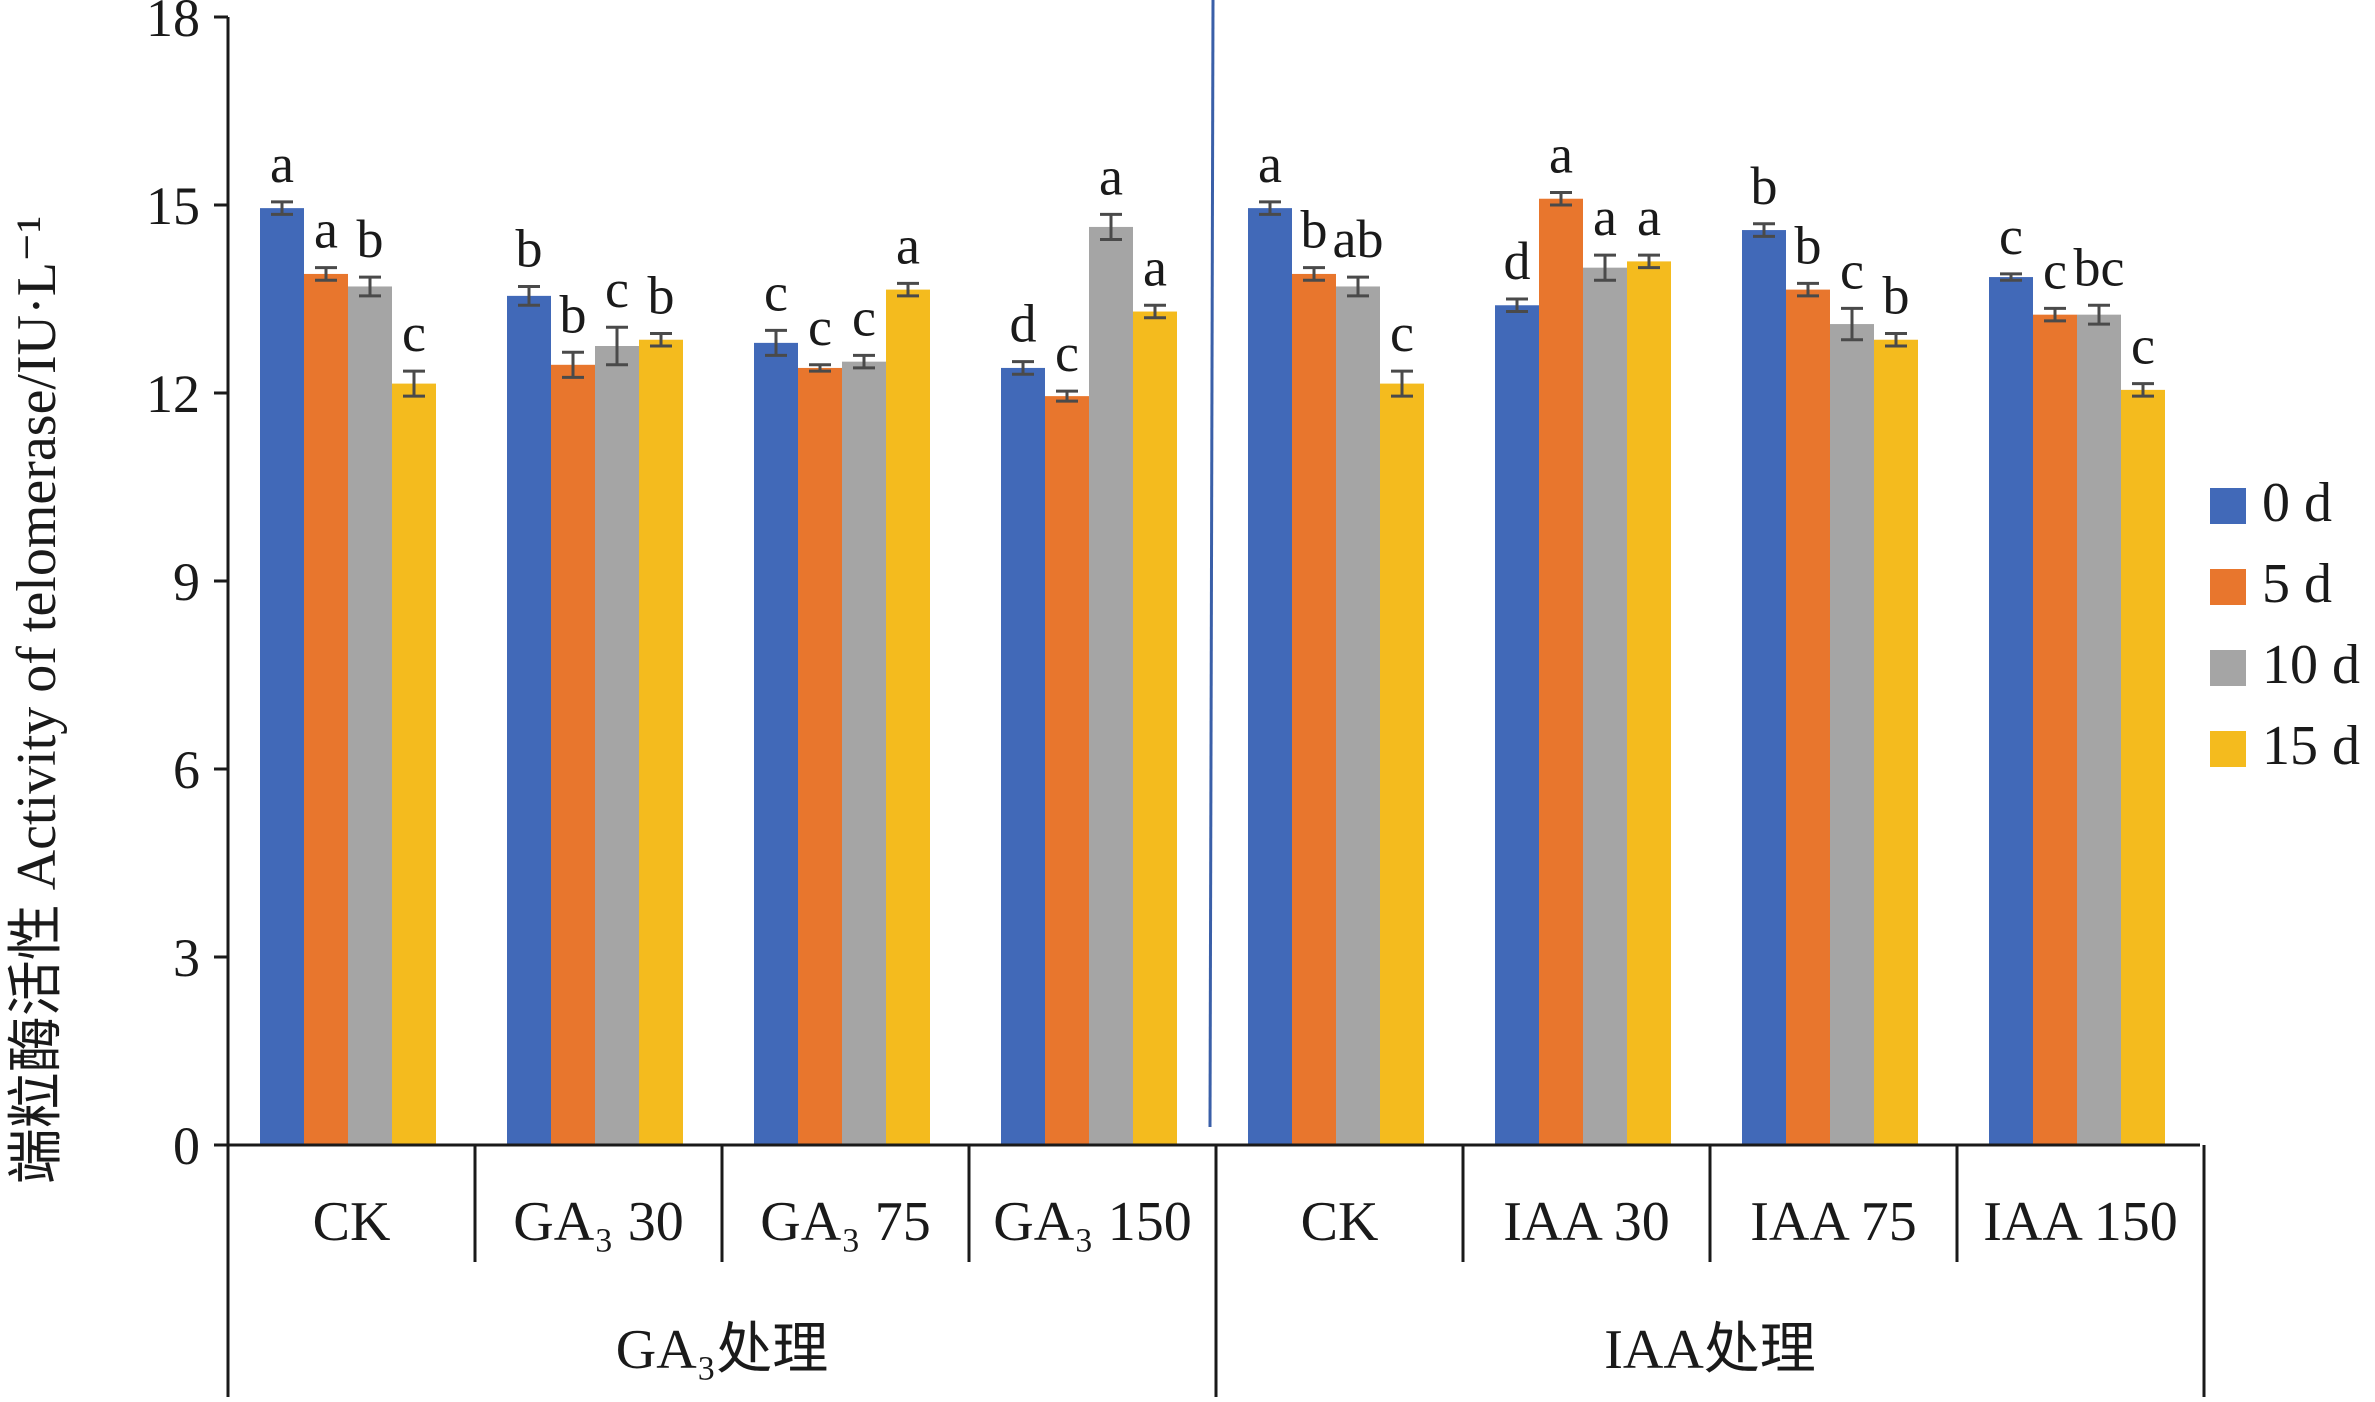 The image size is (2375, 1402). I want to click on category-label: CK, so click(1340, 1222).